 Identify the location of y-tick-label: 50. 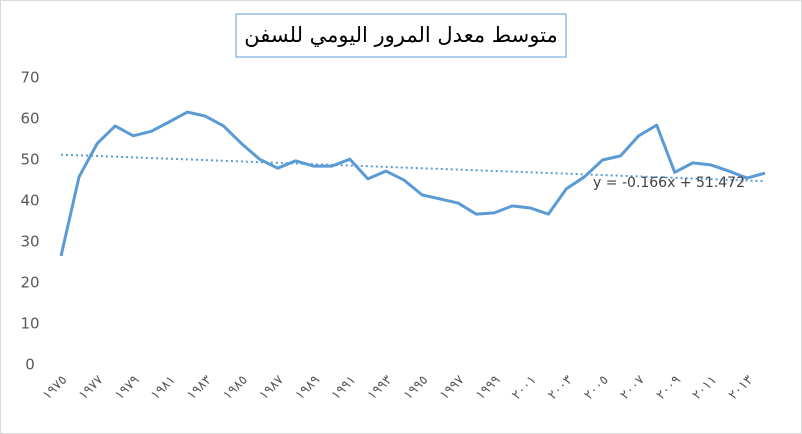
(29, 160).